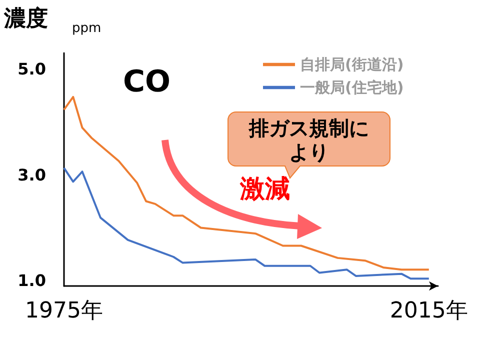  Describe the element at coordinates (32, 68) in the screenshot. I see `y-tick-label: 5.0` at that location.